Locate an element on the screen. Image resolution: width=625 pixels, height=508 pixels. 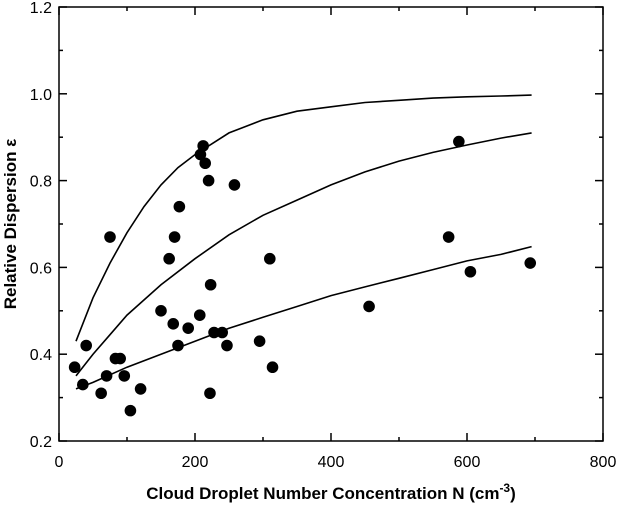
y-tick-label: 0.8 is located at coordinates (41, 182).